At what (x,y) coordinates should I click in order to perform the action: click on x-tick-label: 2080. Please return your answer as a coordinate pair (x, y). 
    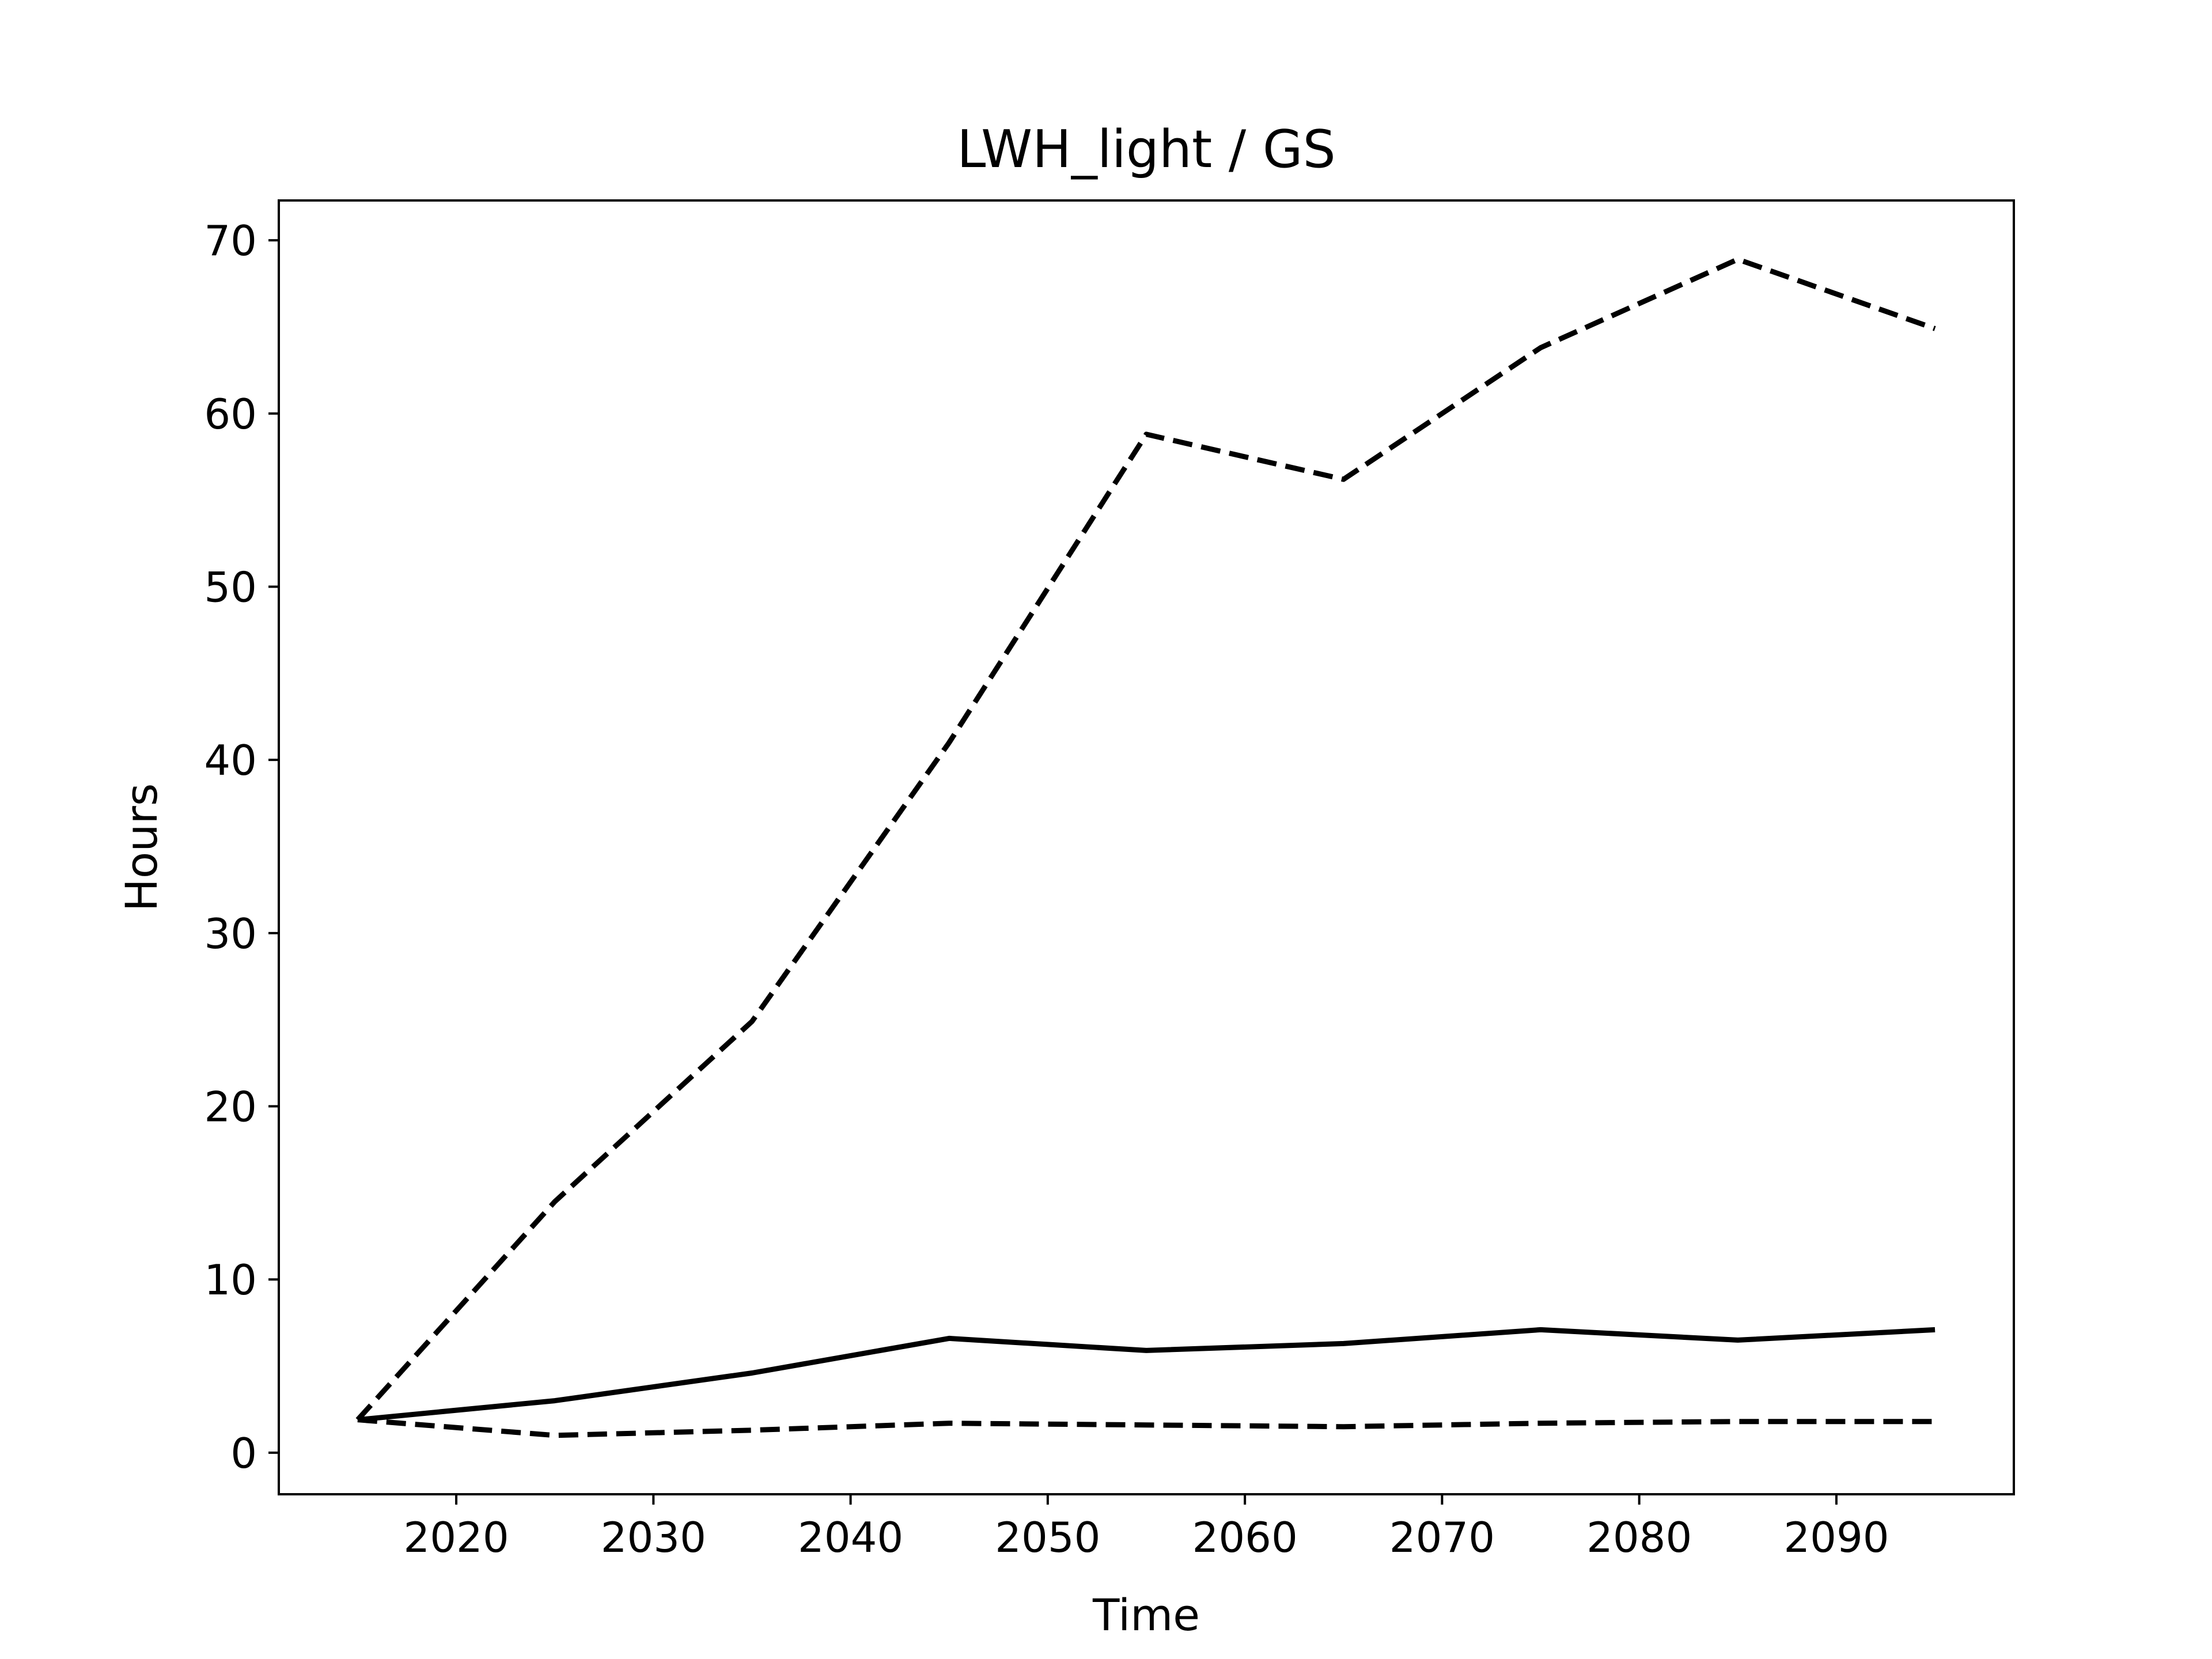
    Looking at the image, I should click on (1639, 1537).